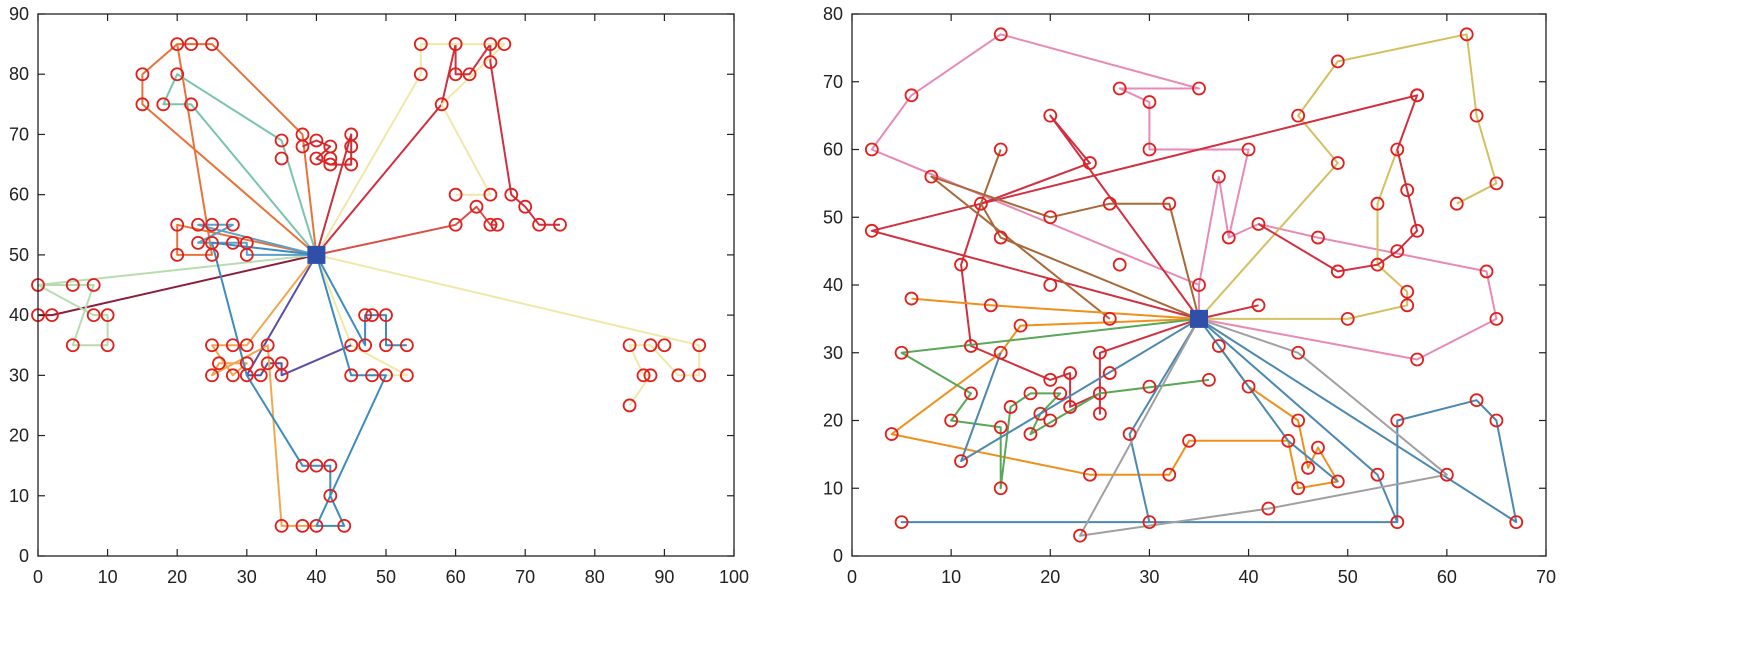 This screenshot has width=1750, height=666. Describe the element at coordinates (525, 577) in the screenshot. I see `x-tick-label: 70` at that location.